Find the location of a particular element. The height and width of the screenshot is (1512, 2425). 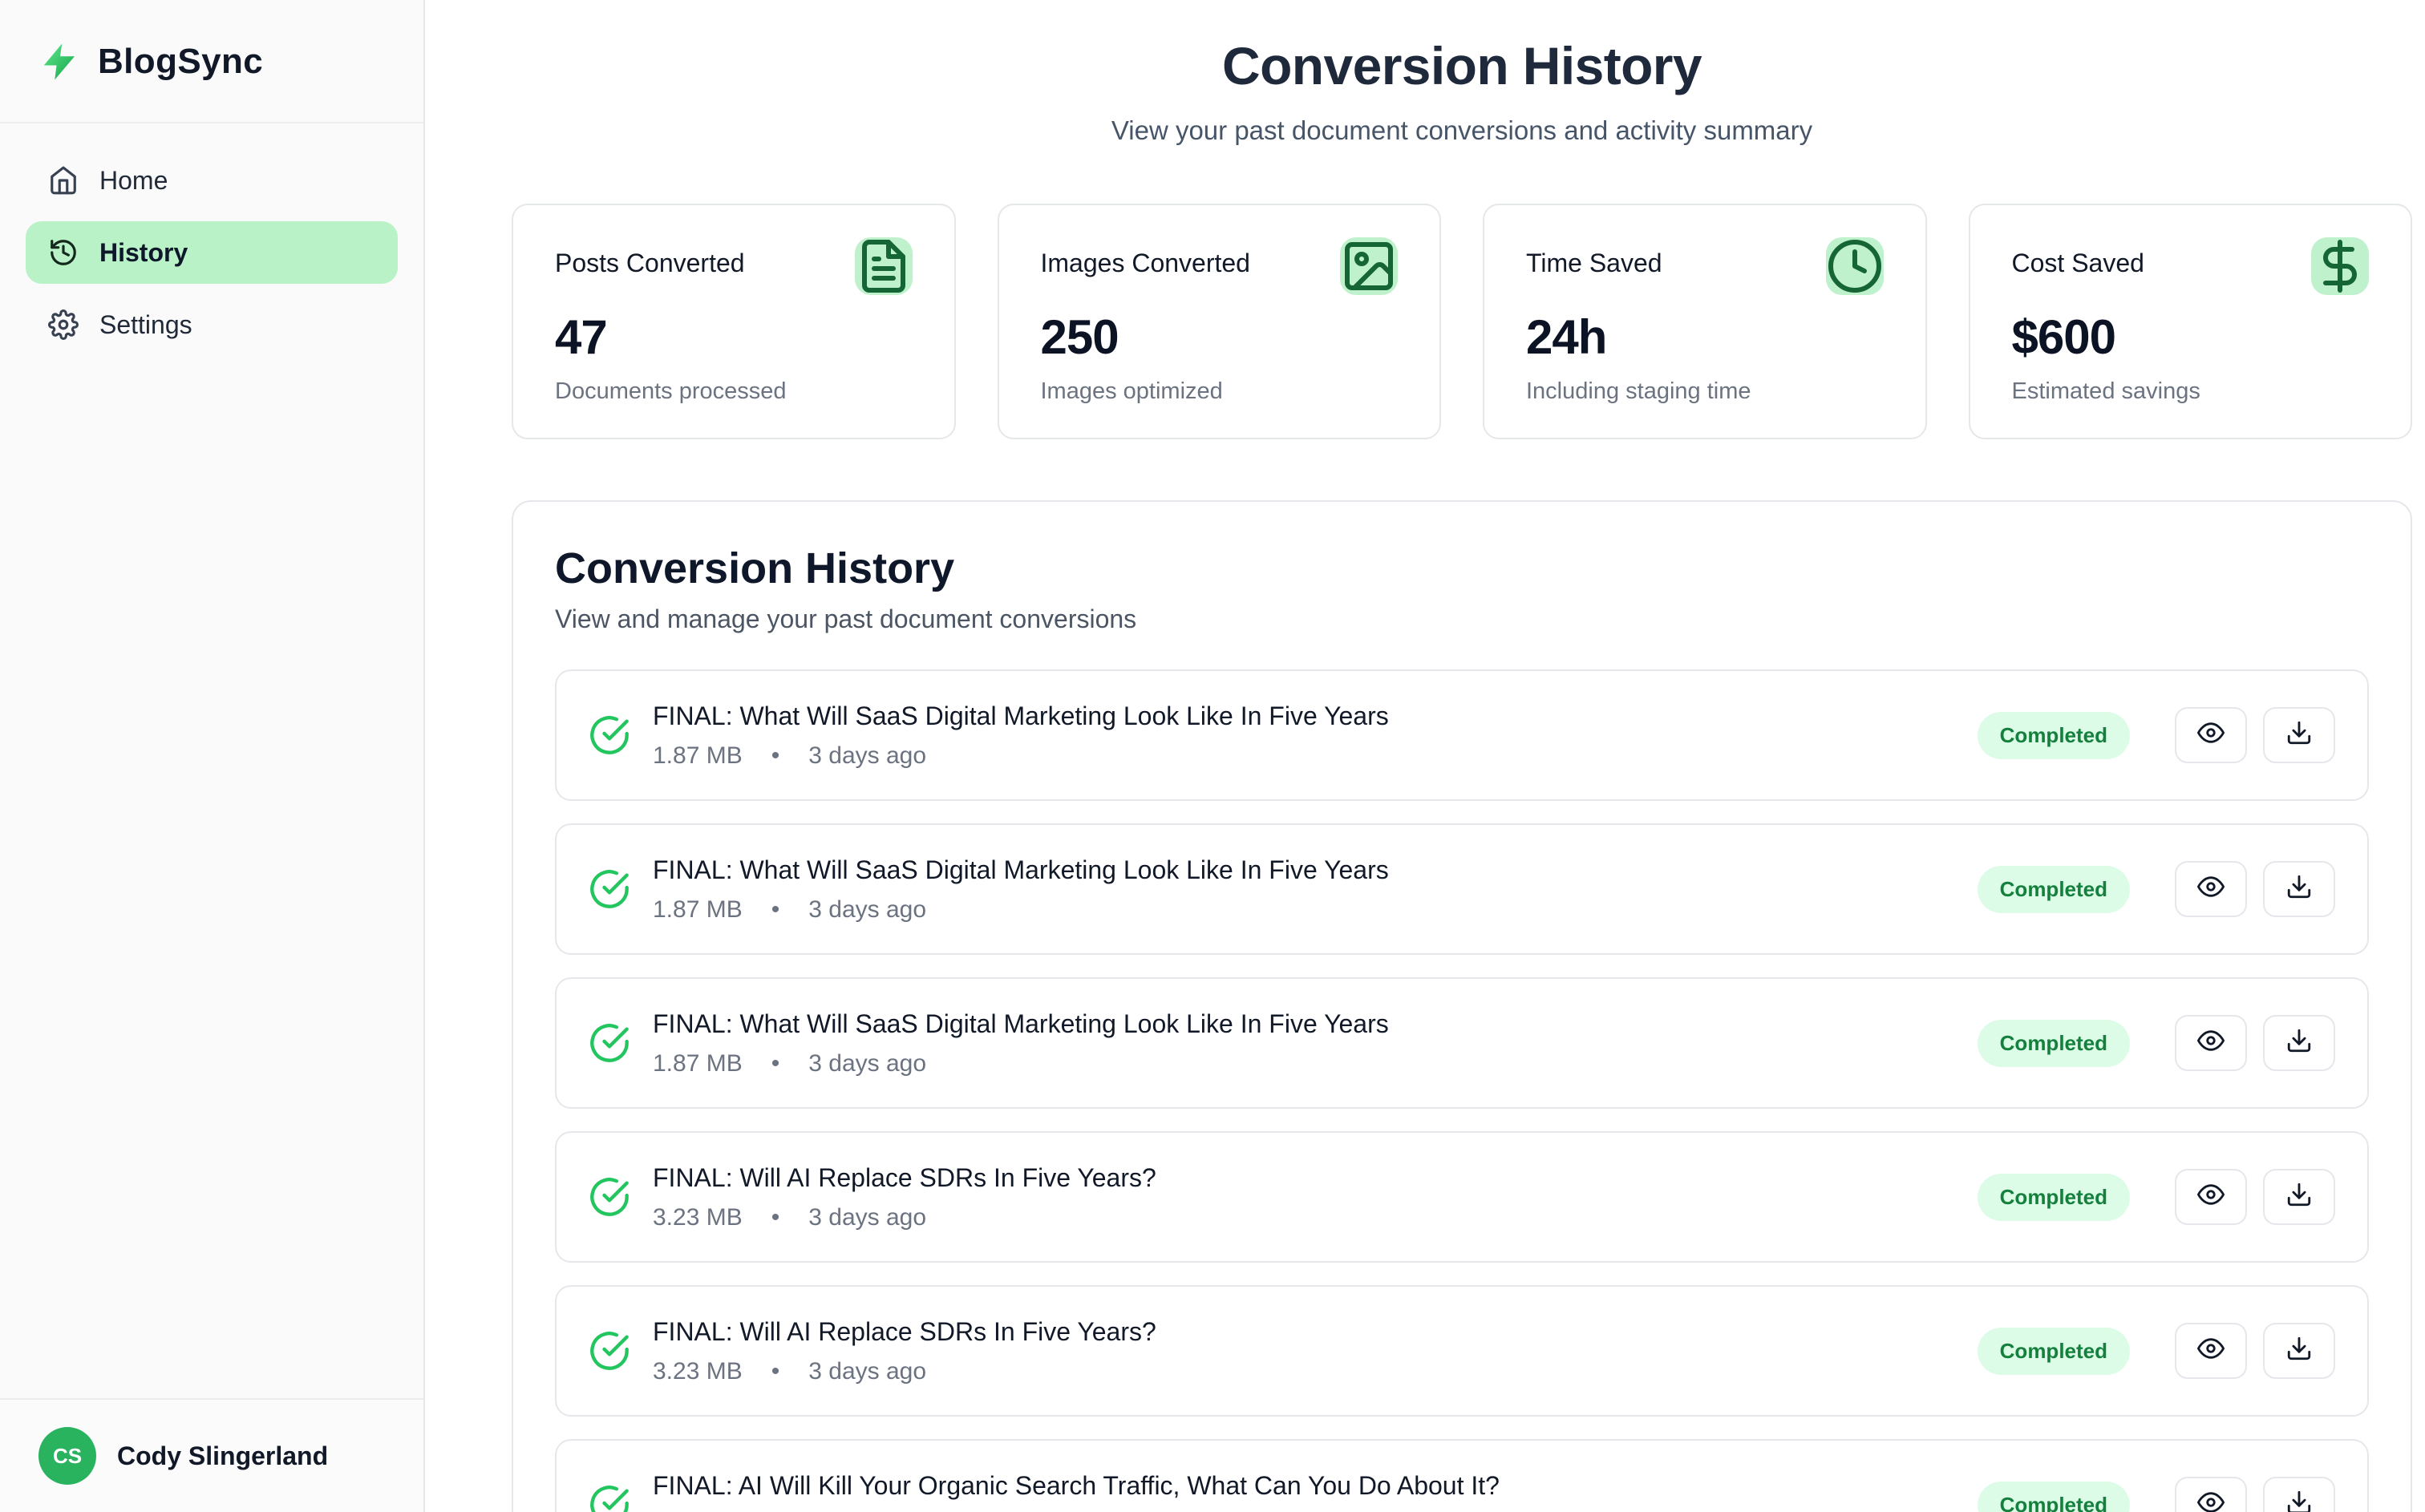

clock-icon is located at coordinates (1854, 266).